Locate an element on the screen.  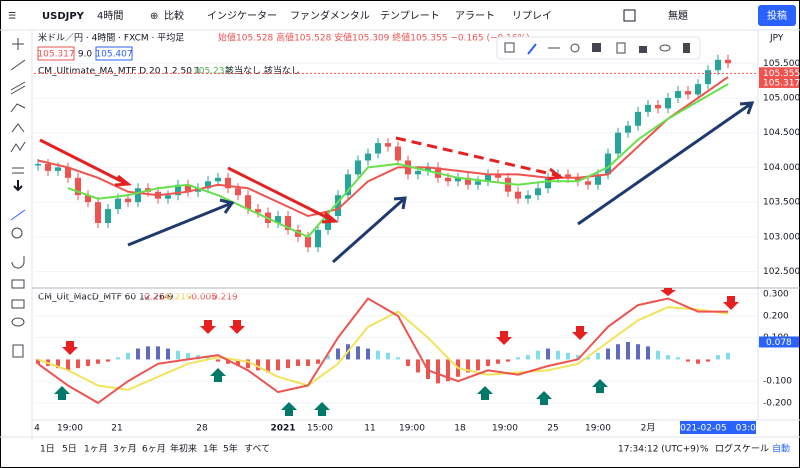
range-button: 1日 is located at coordinates (47, 449).